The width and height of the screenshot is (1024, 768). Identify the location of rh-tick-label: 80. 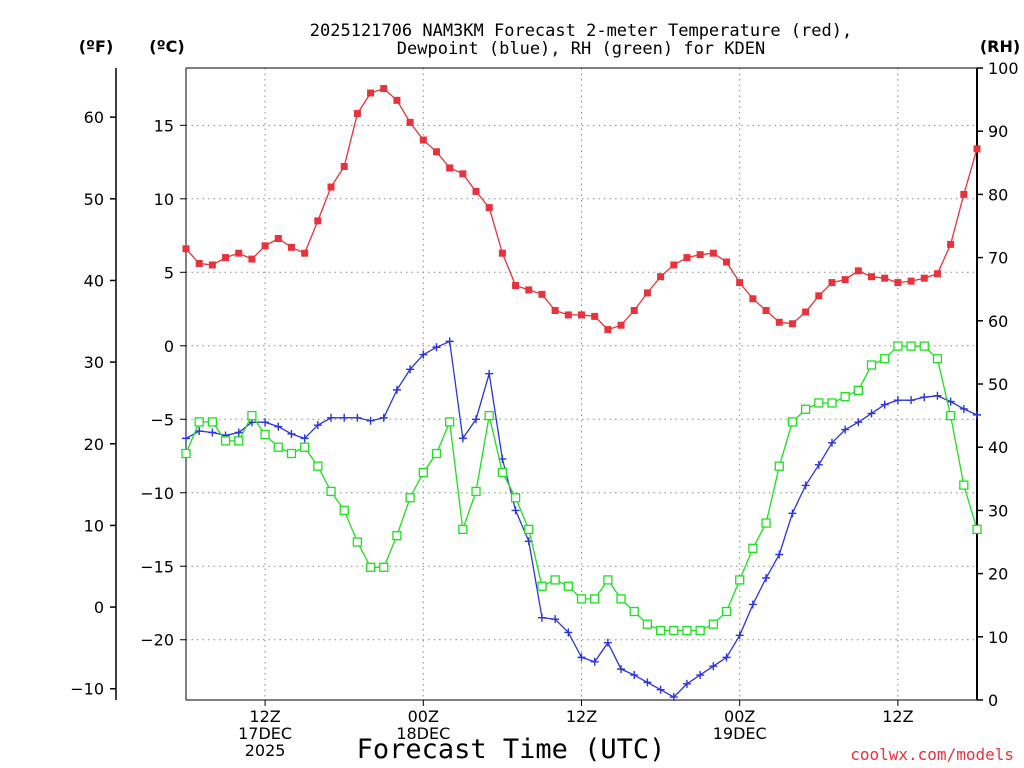
(998, 194).